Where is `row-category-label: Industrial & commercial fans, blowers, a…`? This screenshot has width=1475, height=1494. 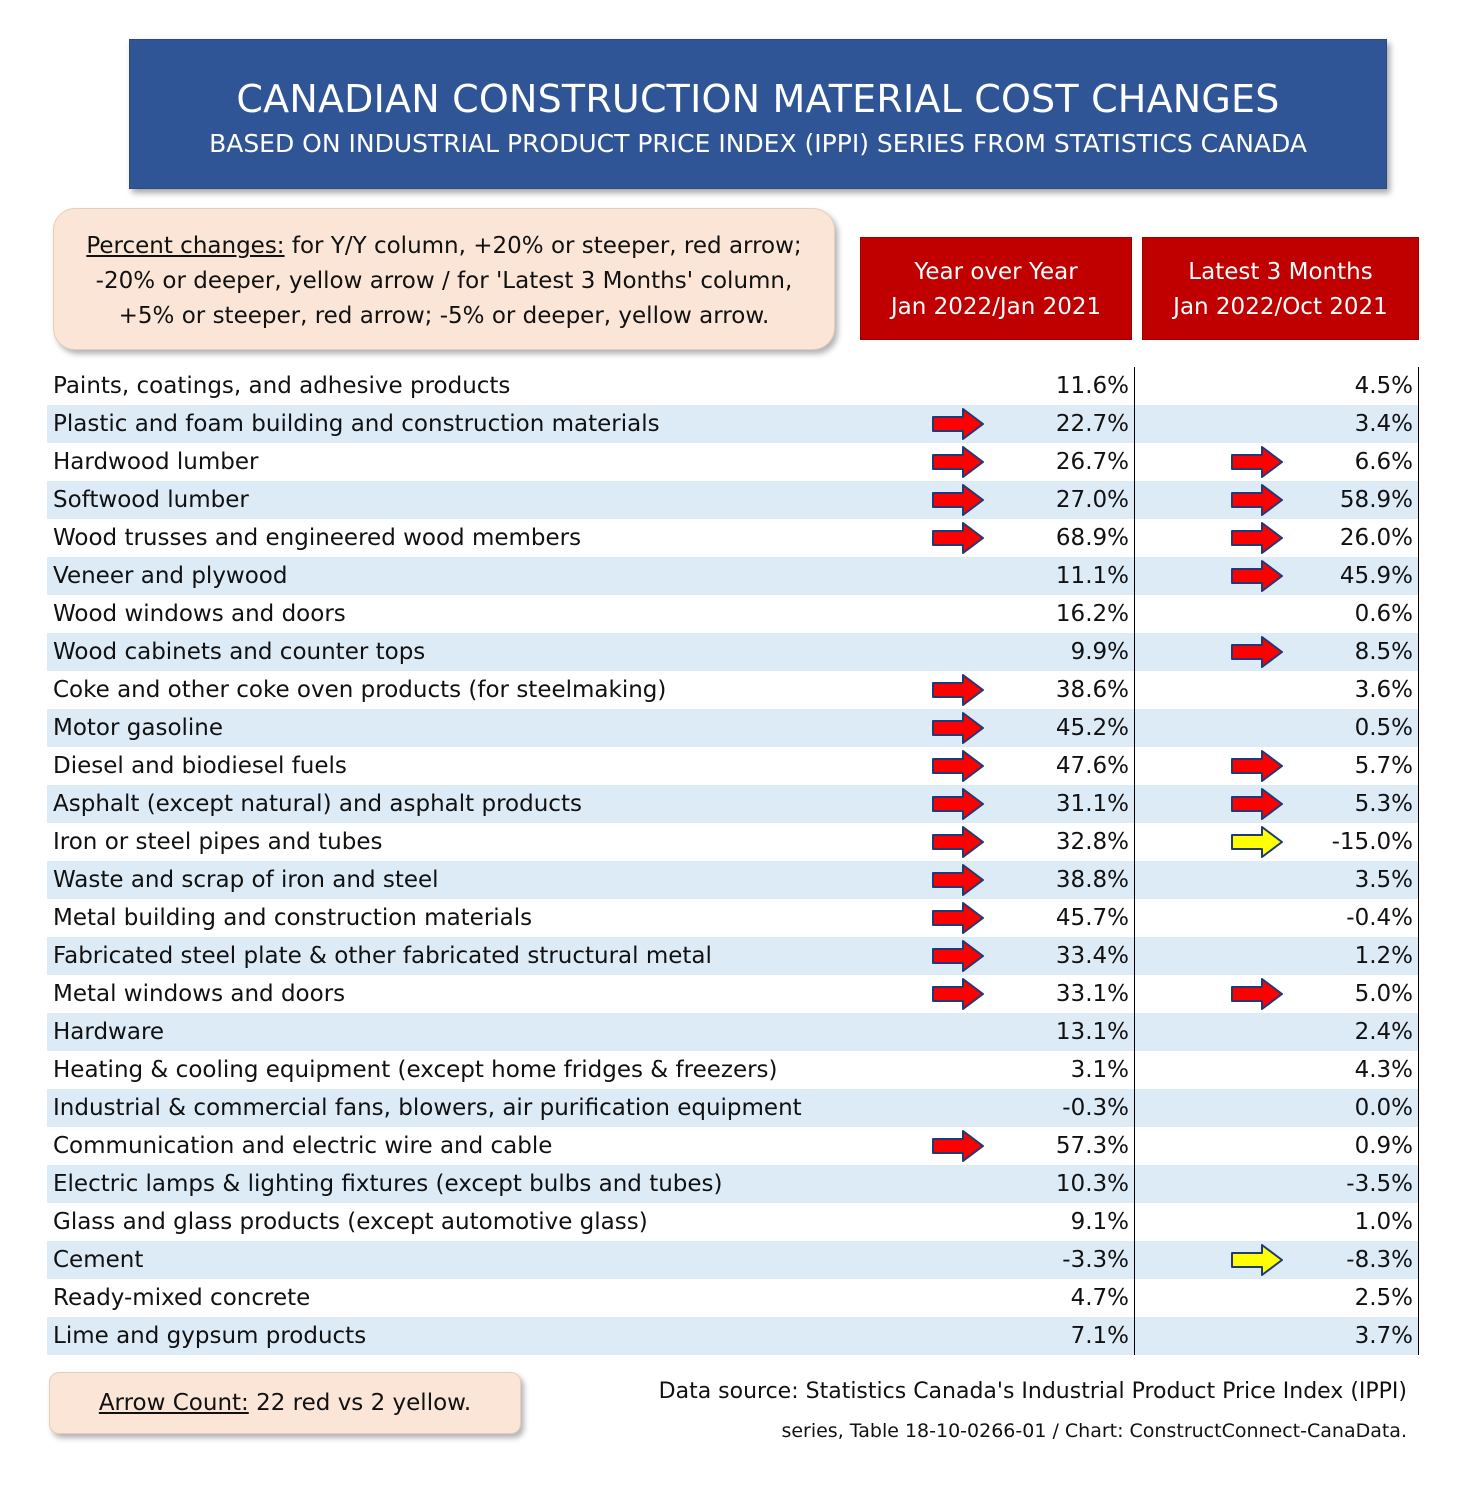
row-category-label: Industrial & commercial fans, blowers, a… is located at coordinates (427, 1108).